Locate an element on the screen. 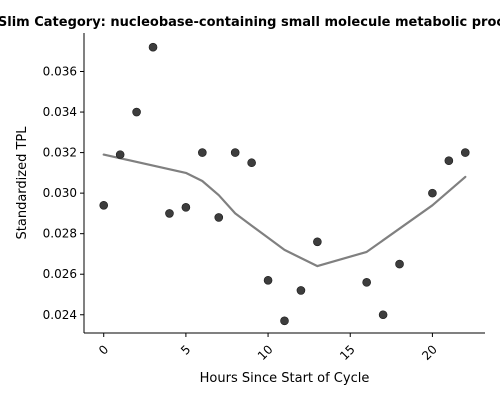 The width and height of the screenshot is (500, 400). y-tick-label: 0.024 is located at coordinates (60, 315).